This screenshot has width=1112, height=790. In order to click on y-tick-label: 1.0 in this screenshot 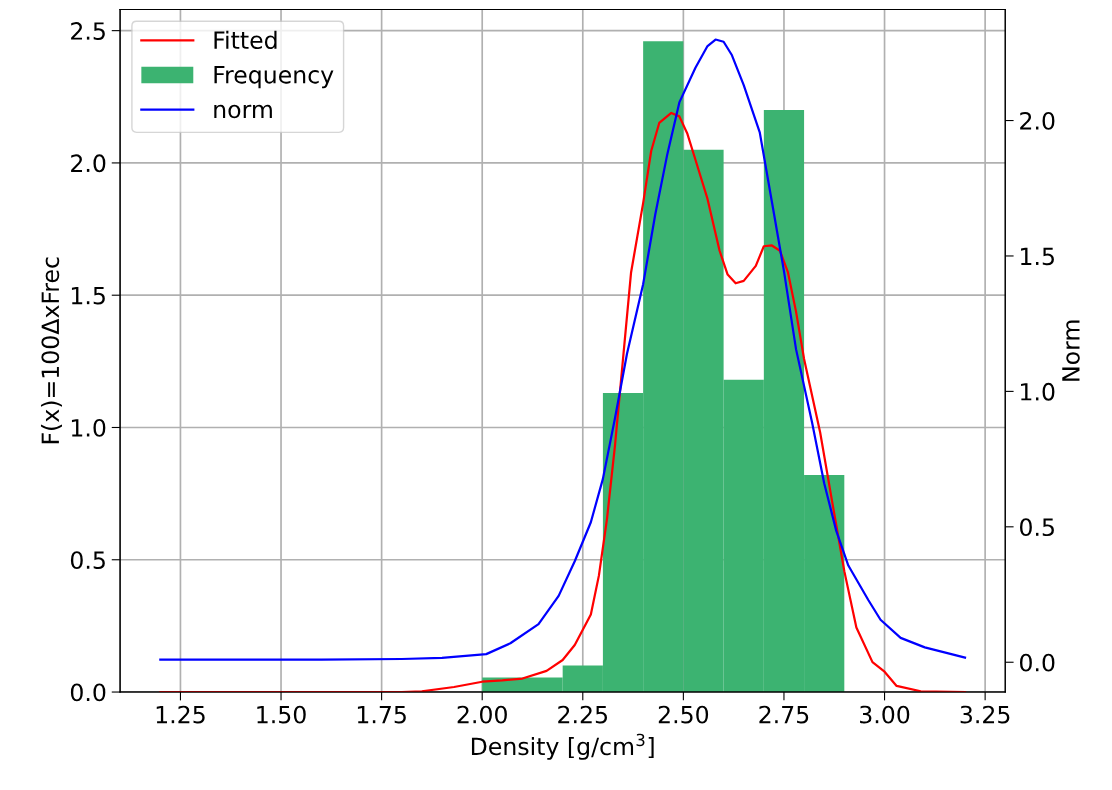, I will do `click(88, 427)`.